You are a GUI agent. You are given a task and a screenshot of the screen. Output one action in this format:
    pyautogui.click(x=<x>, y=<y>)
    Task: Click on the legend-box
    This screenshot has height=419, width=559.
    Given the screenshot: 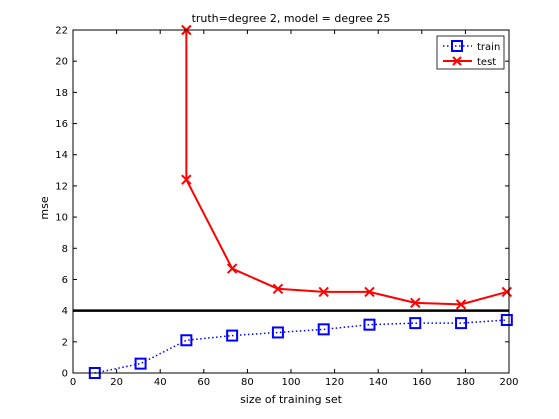 What is the action you would take?
    pyautogui.click(x=470, y=52)
    